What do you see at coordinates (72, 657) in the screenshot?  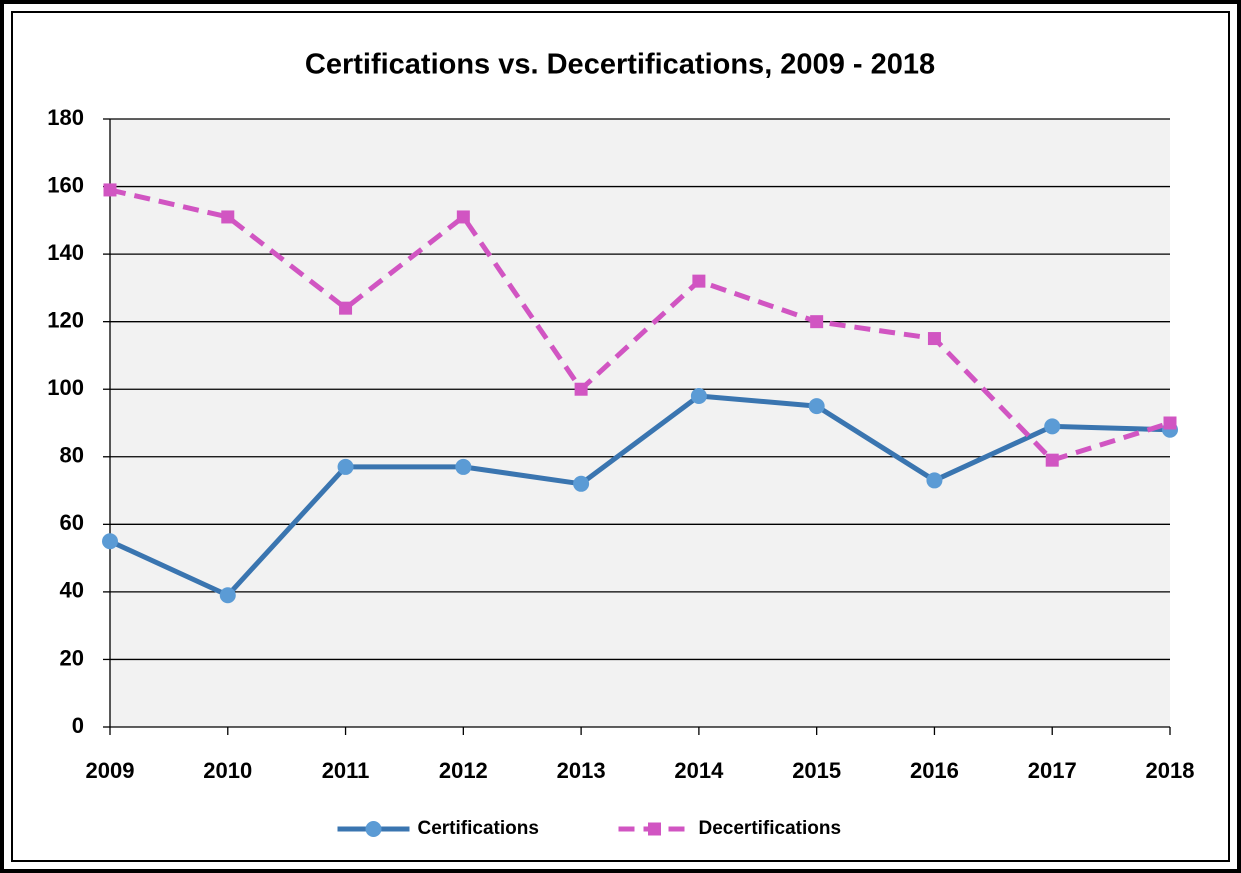 I see `y-tick-label: 20` at bounding box center [72, 657].